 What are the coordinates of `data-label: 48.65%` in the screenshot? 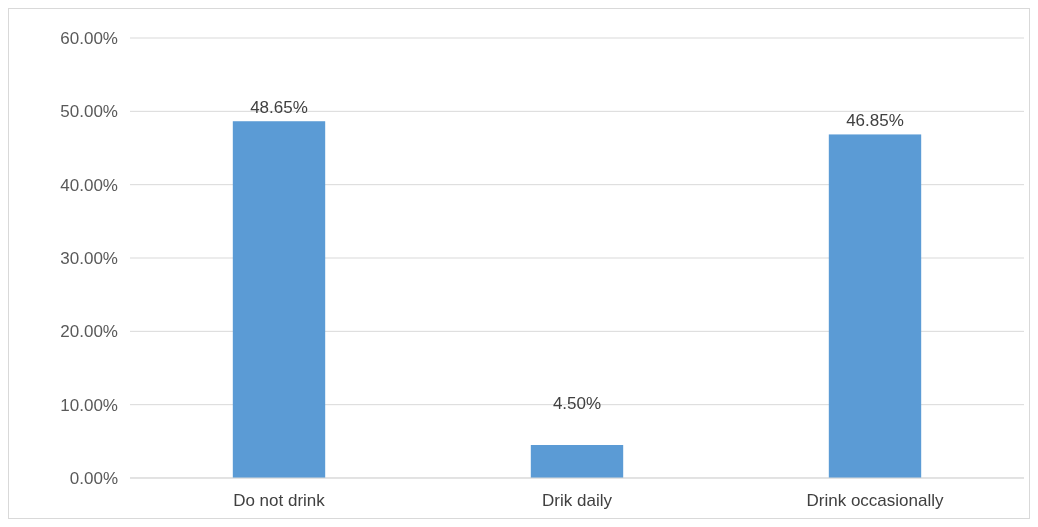 It's located at (279, 108).